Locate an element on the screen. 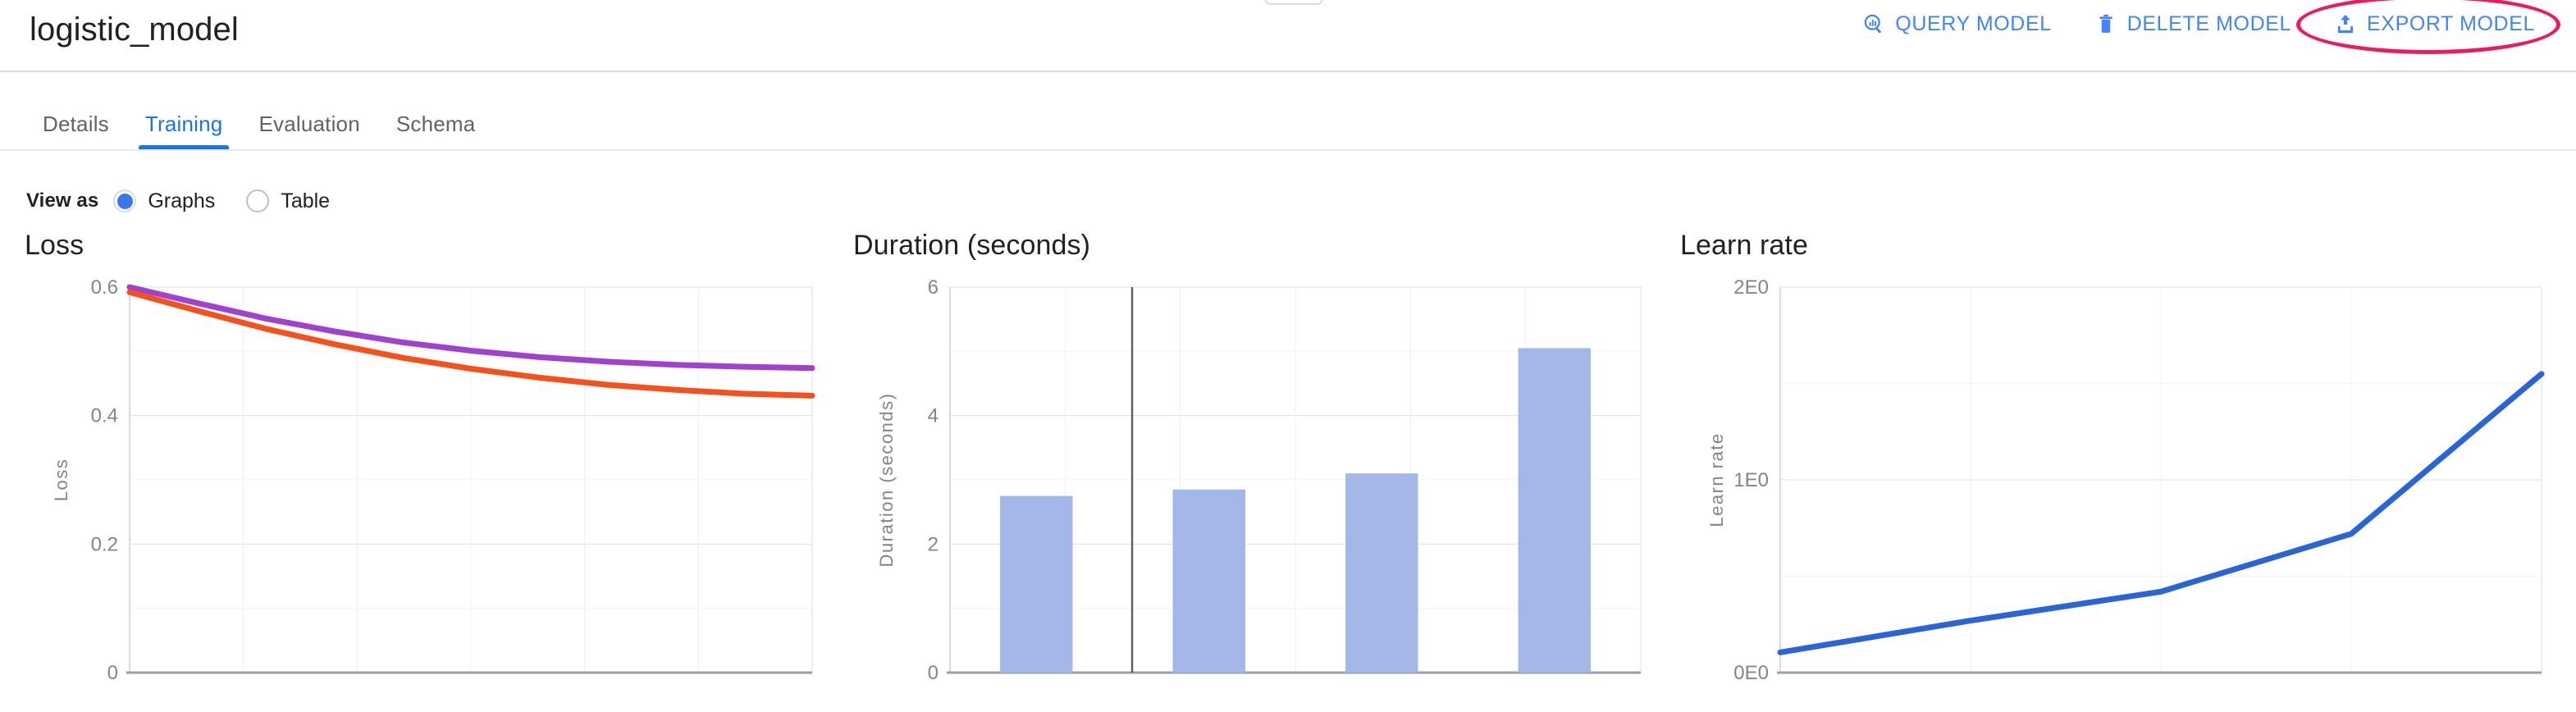 This screenshot has height=712, width=2576. query-stats-icon is located at coordinates (1873, 23).